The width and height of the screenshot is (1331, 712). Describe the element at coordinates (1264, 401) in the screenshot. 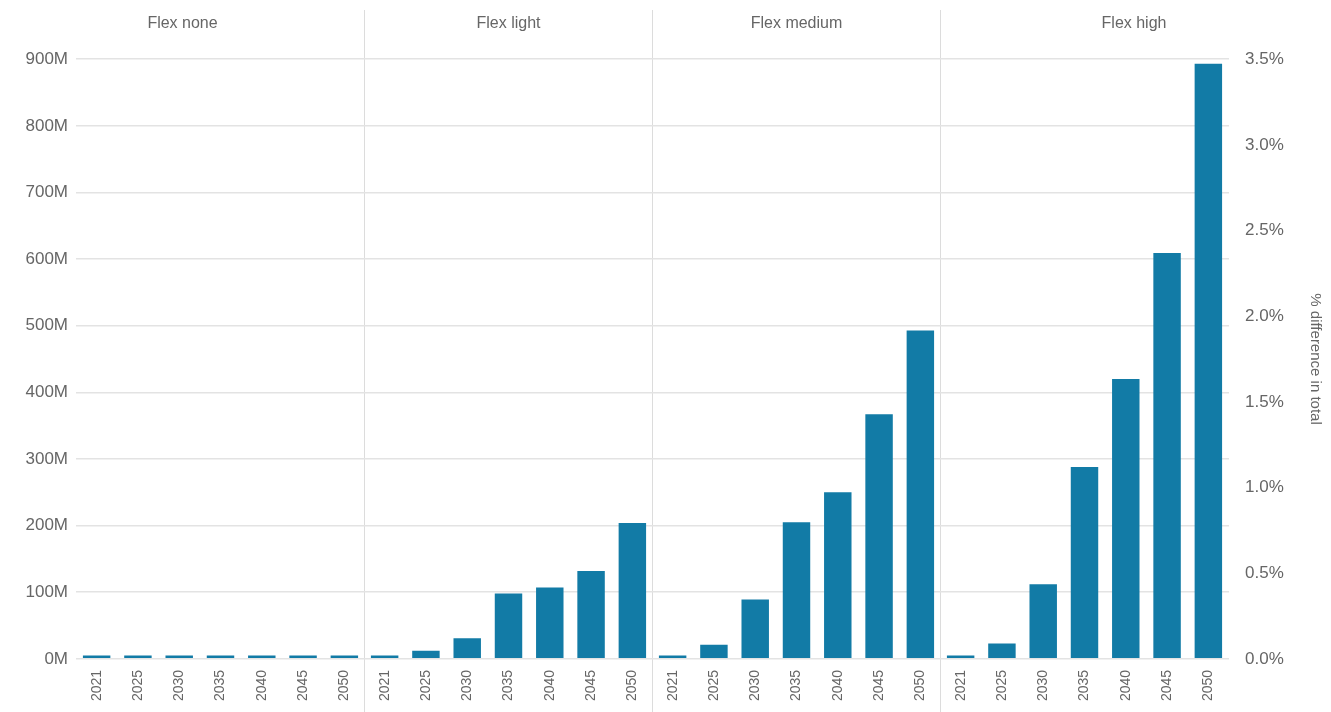

I see `text: 1.5%` at that location.